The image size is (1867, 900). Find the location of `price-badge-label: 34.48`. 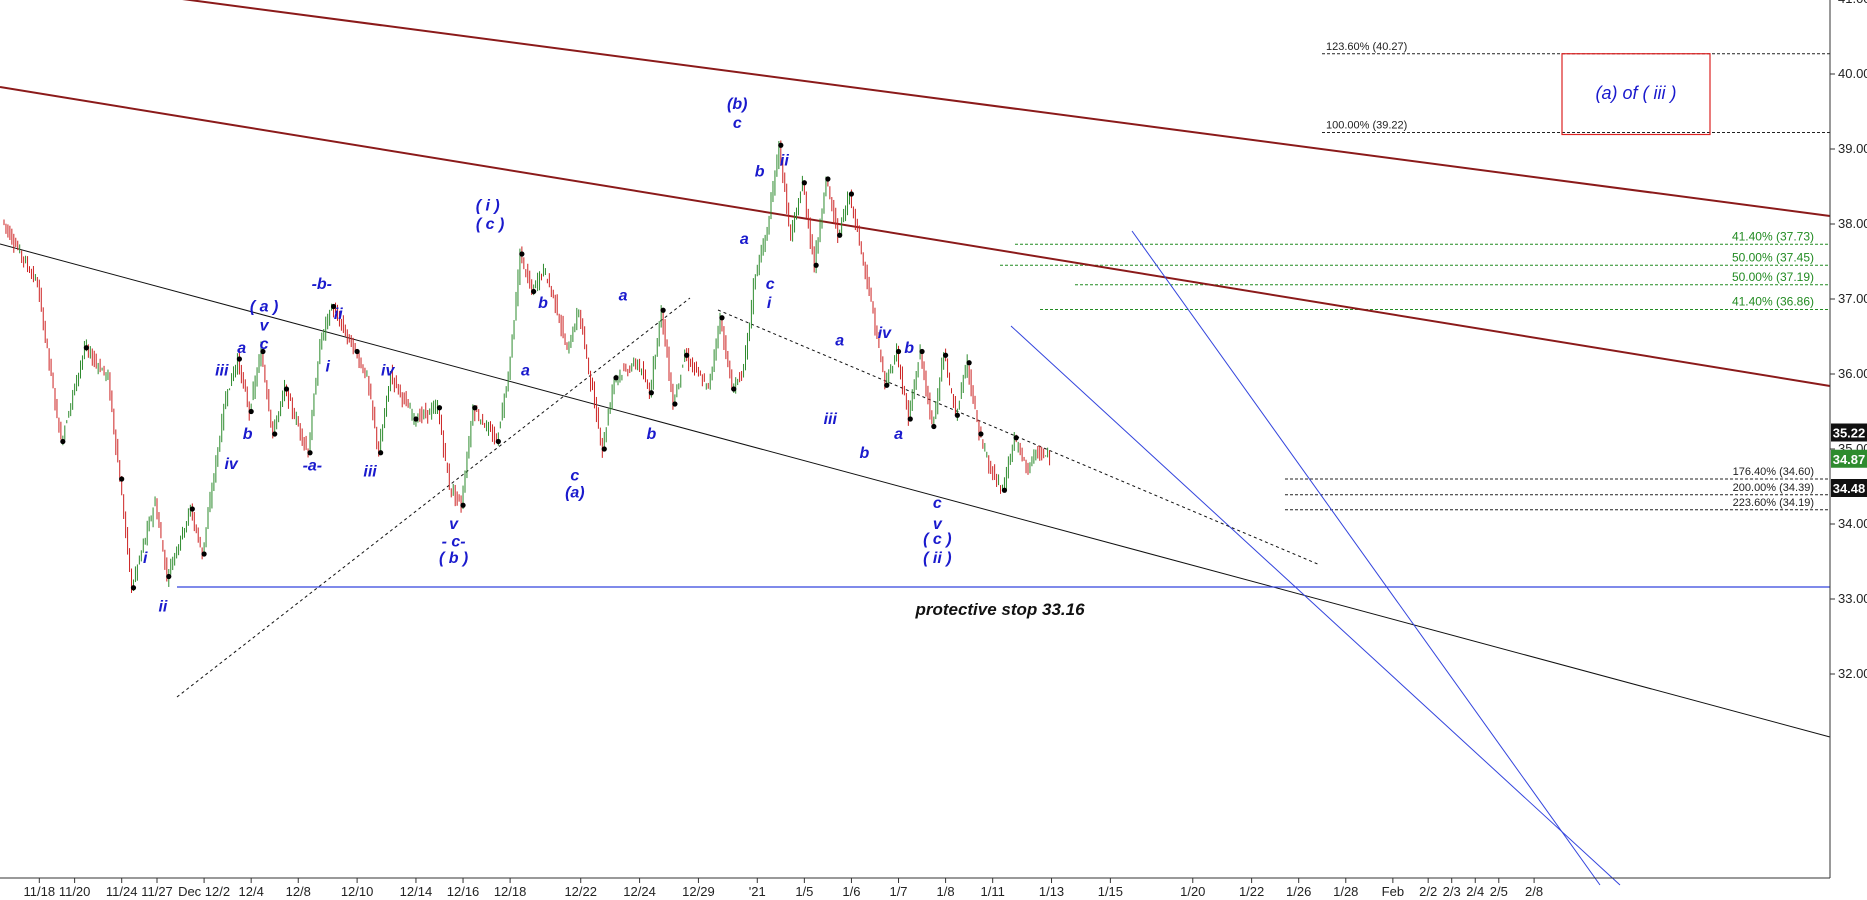

price-badge-label: 34.48 is located at coordinates (1849, 488).